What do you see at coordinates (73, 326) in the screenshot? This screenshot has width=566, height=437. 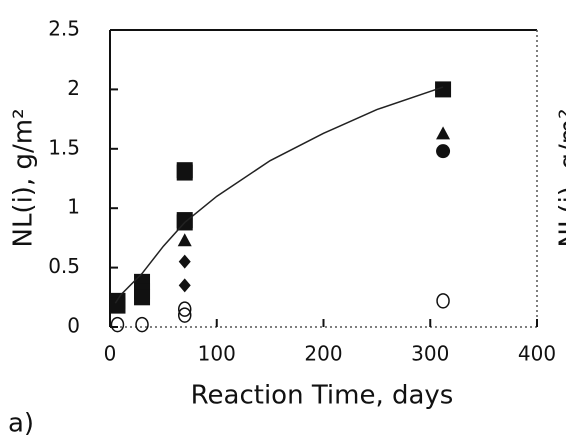 I see `y-tick-label: 0` at bounding box center [73, 326].